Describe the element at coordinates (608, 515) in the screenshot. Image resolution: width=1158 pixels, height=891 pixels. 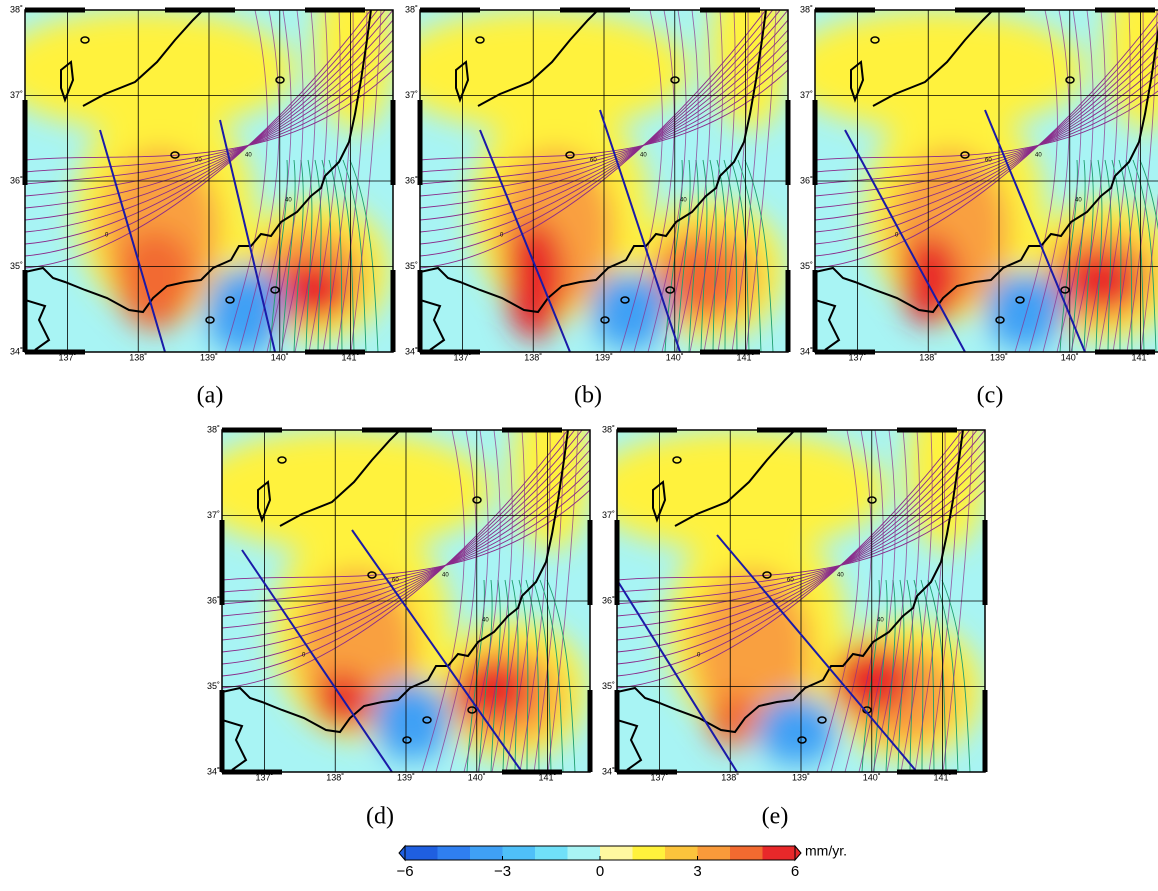
I see `lat-tick-label: 37˚` at that location.